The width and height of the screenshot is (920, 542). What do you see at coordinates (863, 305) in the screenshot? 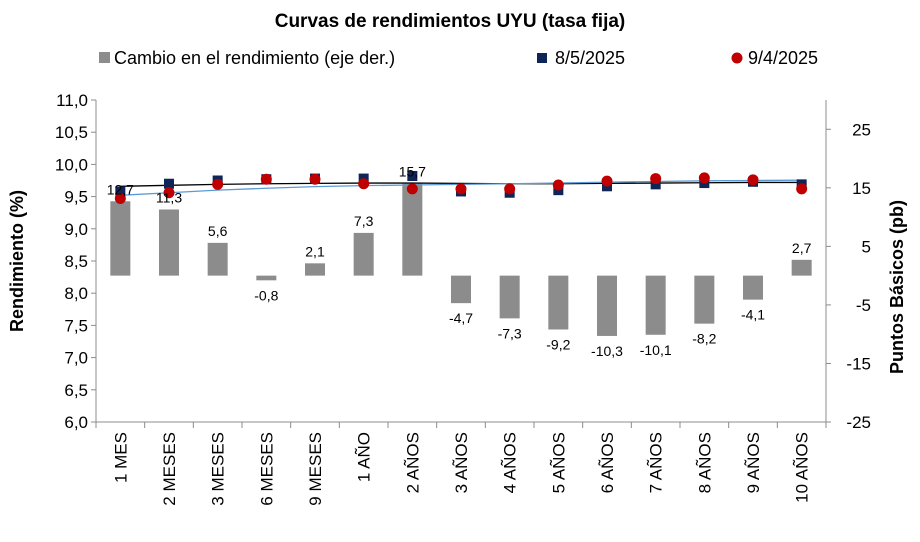
I see `right-tick-label: -5` at bounding box center [863, 305].